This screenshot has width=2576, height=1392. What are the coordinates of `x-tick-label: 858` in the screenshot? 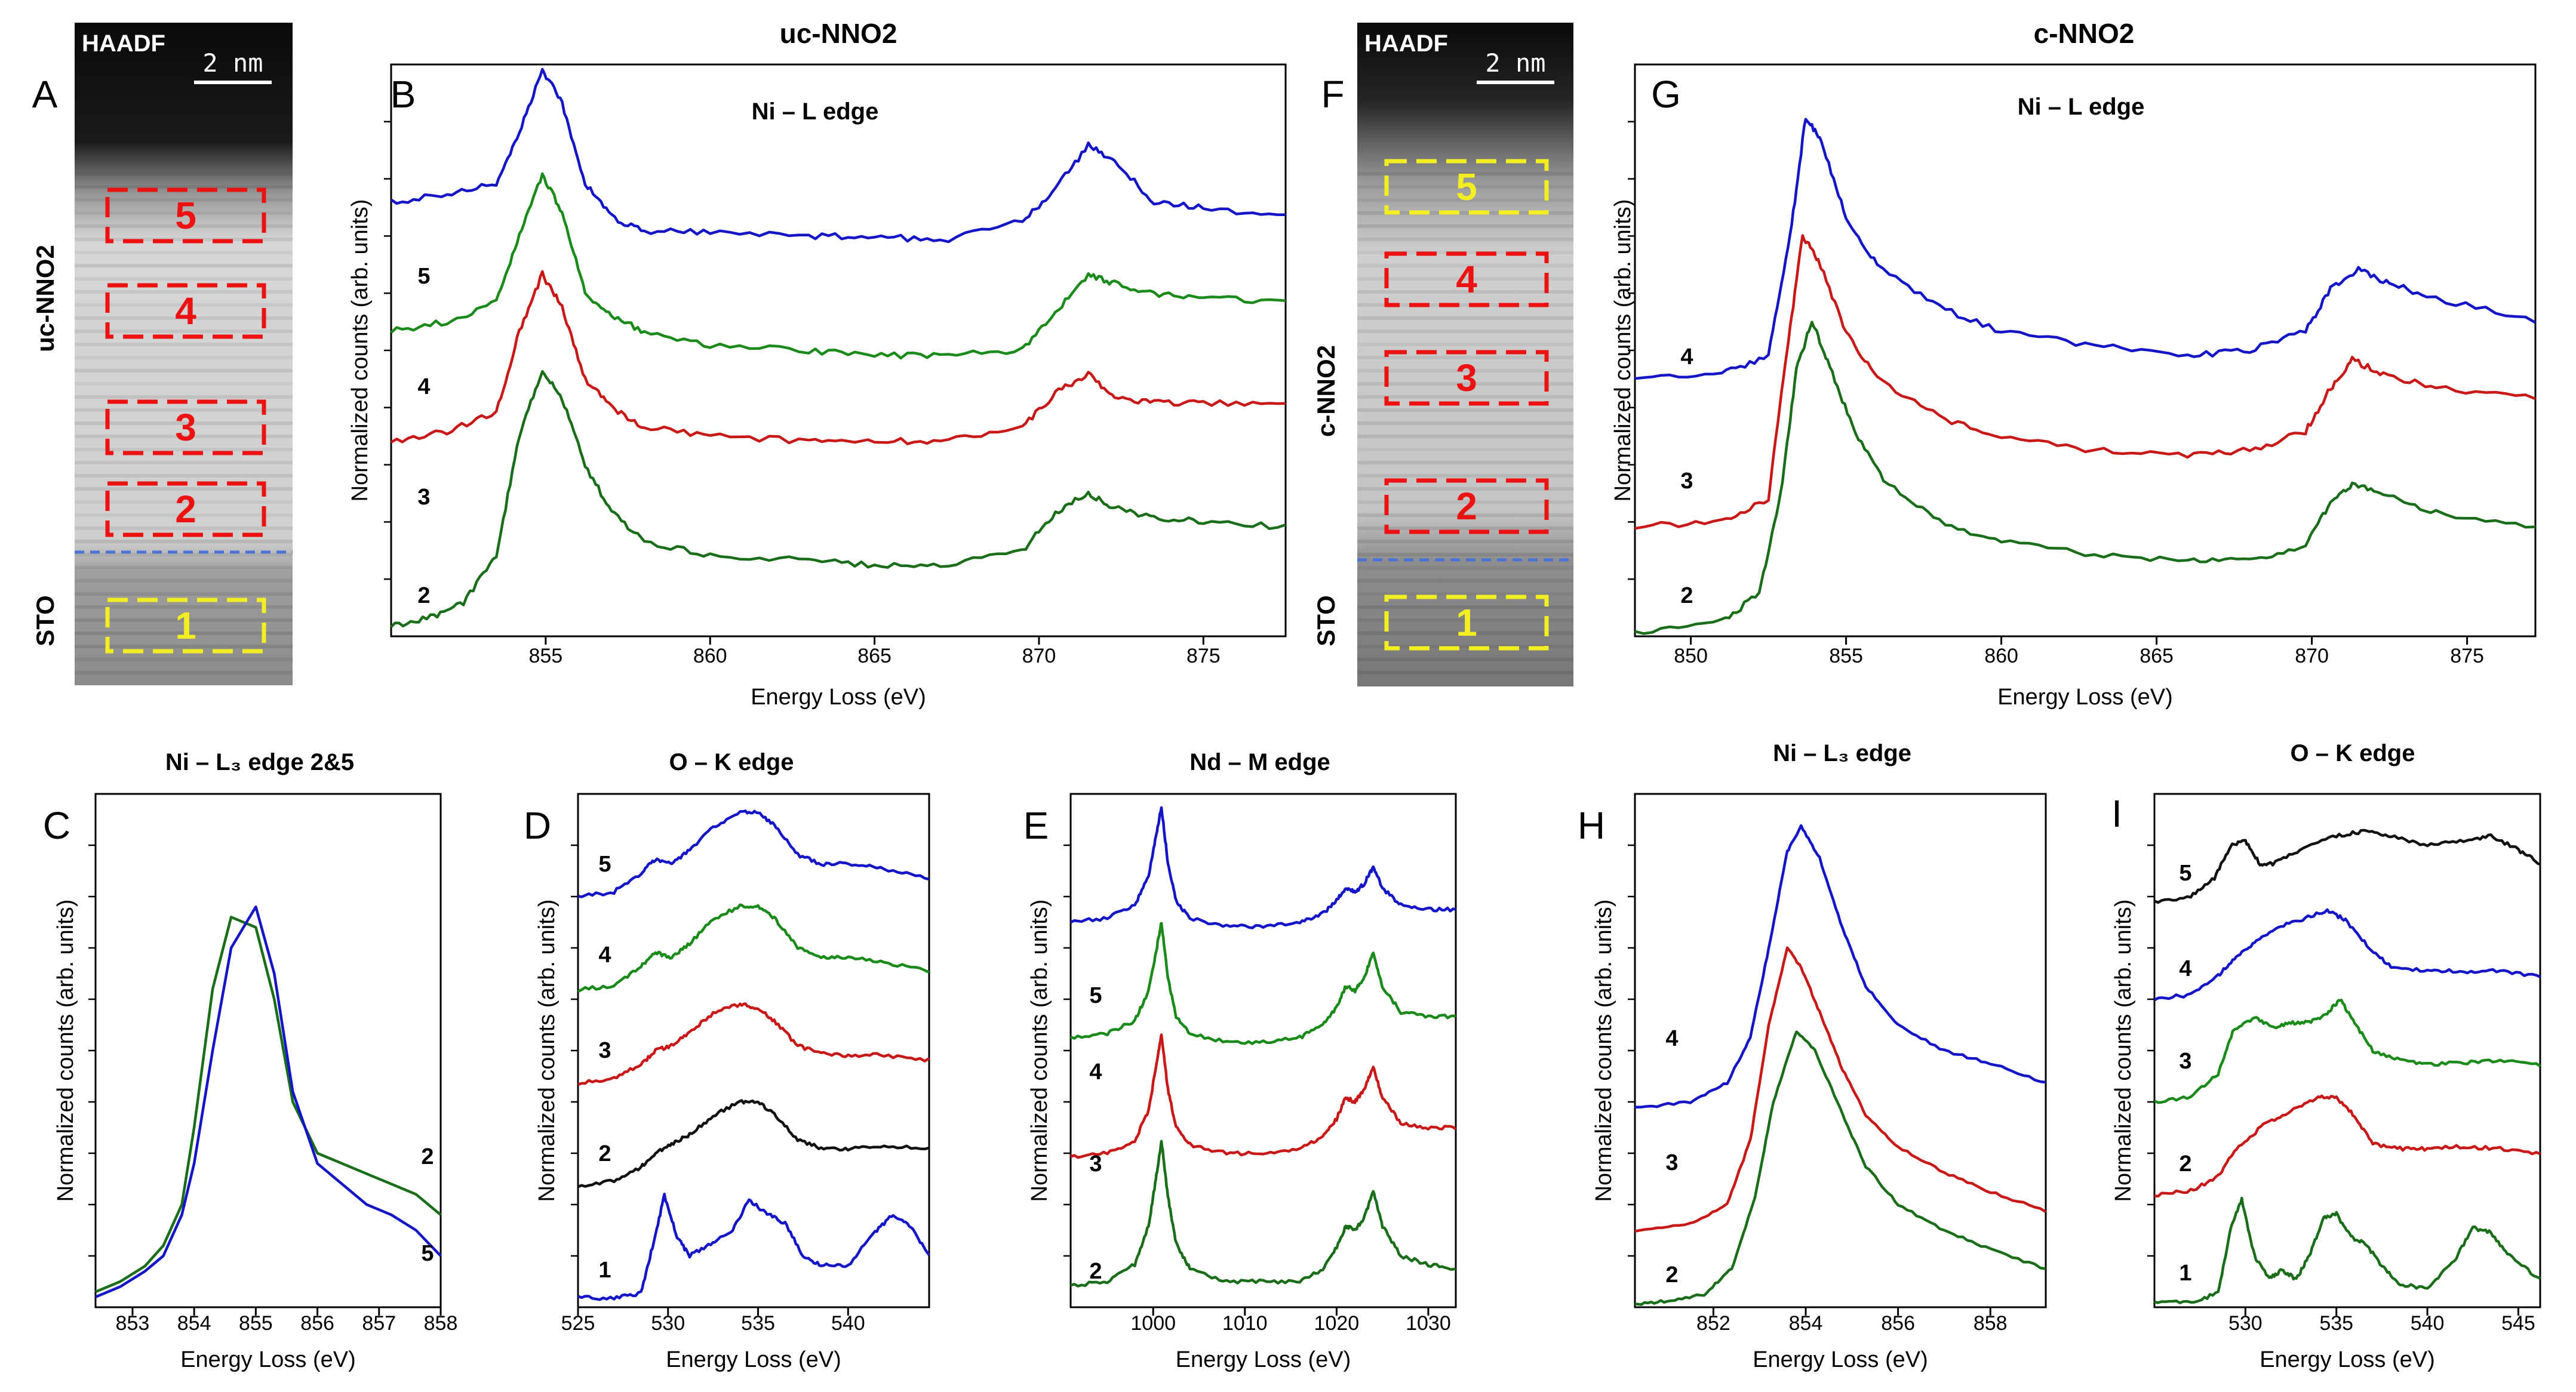 It's located at (441, 1323).